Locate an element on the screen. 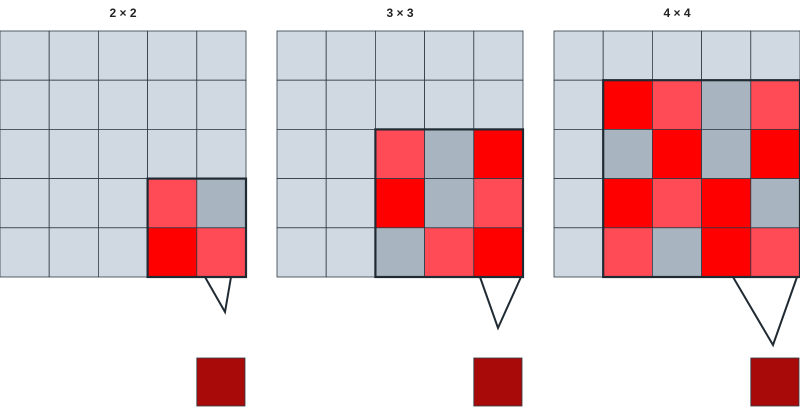 The width and height of the screenshot is (800, 412). panel-title: 3 × 3 is located at coordinates (399, 13).